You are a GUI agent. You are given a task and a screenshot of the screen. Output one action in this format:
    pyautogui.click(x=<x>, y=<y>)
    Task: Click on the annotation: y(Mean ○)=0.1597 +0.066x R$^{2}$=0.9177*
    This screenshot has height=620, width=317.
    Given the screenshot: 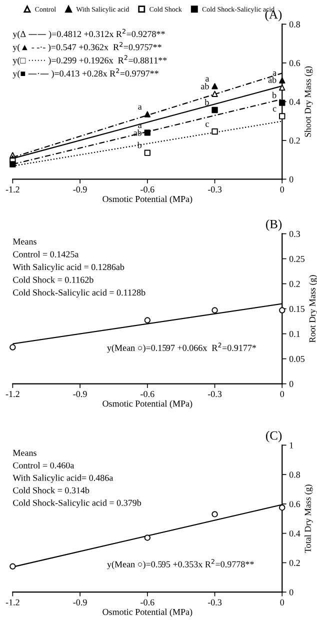 What is the action you would take?
    pyautogui.click(x=181, y=347)
    